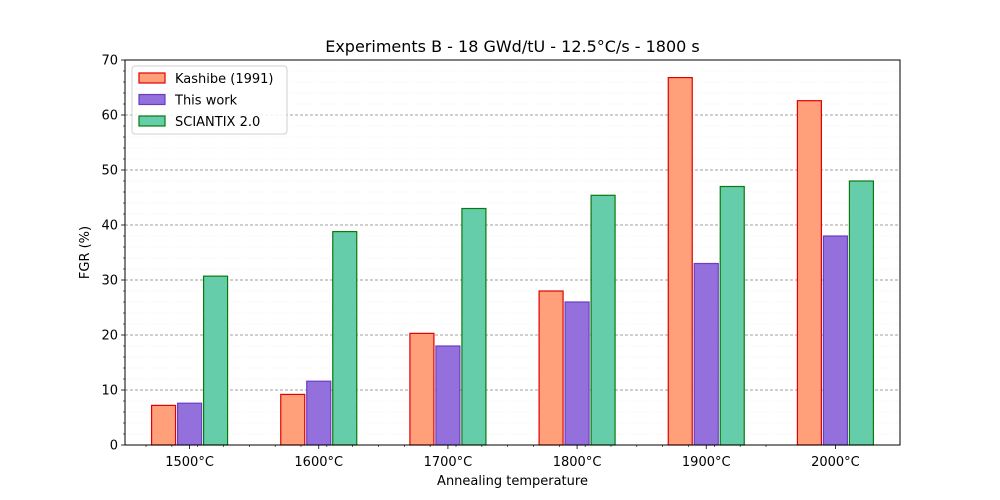  What do you see at coordinates (109, 116) in the screenshot?
I see `y-tick-label: 60` at bounding box center [109, 116].